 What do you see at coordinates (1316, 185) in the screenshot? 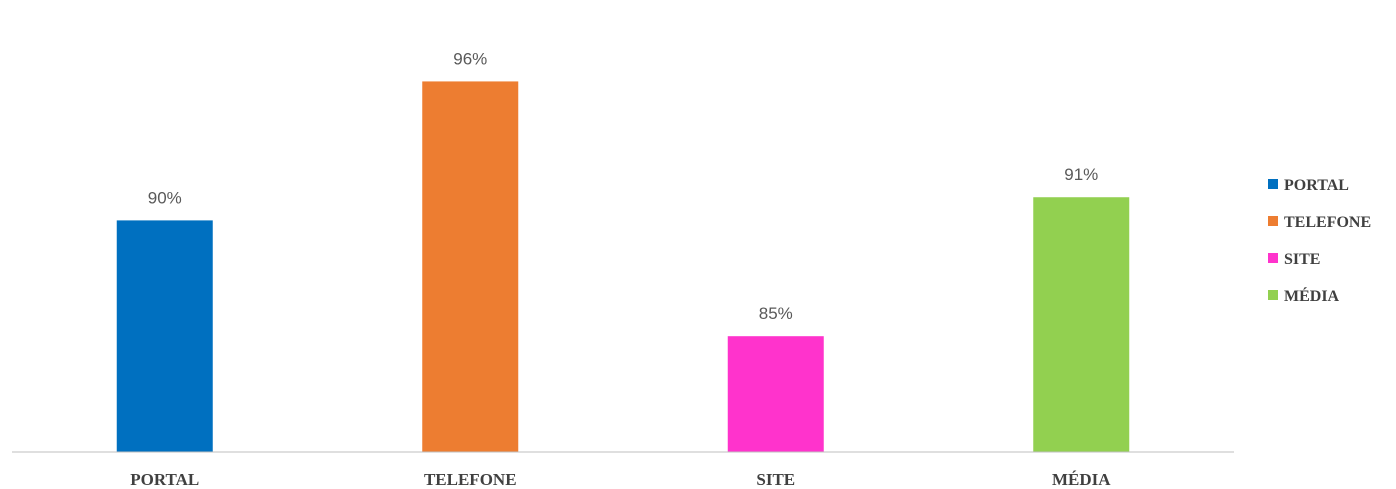
I see `legend-label-portal: PORTAL` at bounding box center [1316, 185].